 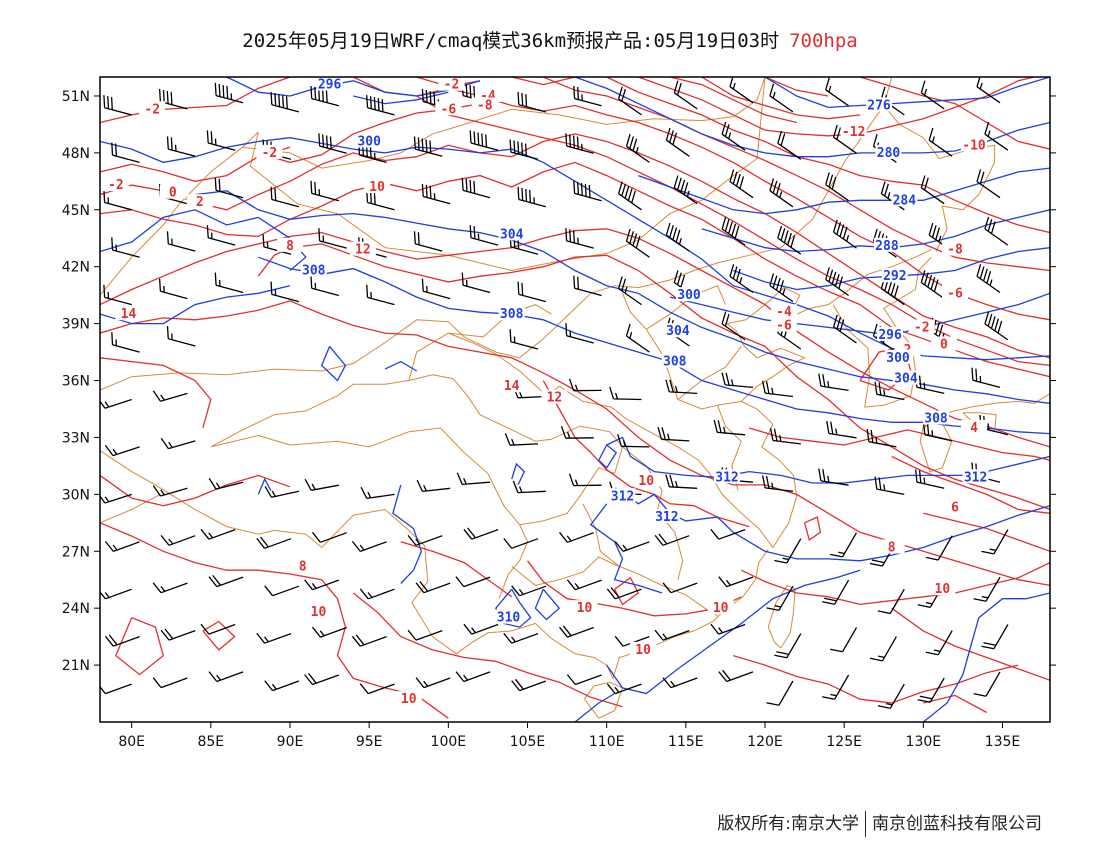 What do you see at coordinates (485, 105) in the screenshot?
I see `temperature-label: -8` at bounding box center [485, 105].